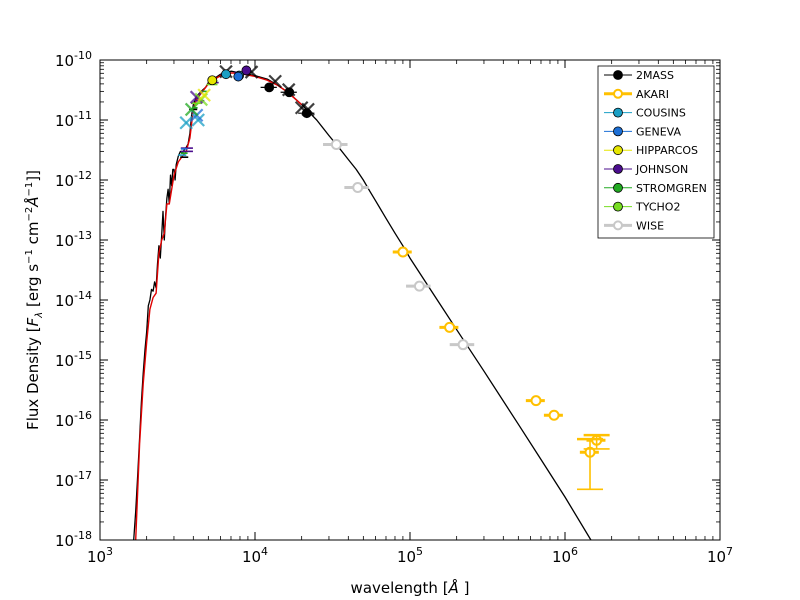  What do you see at coordinates (73, 59) in the screenshot?
I see `y-tick-label-8: 10-10` at bounding box center [73, 59].